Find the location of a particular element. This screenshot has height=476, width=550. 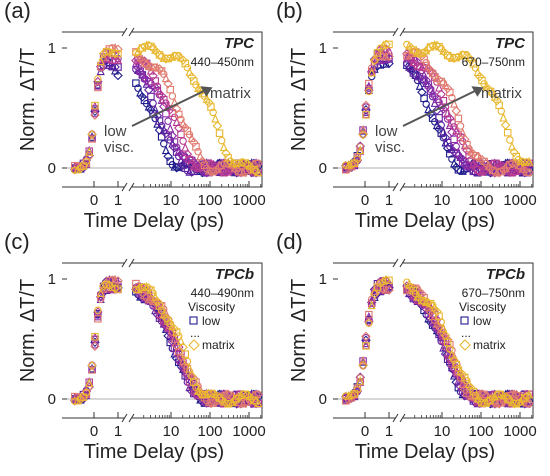

legend-marker-low is located at coordinates (193, 320).